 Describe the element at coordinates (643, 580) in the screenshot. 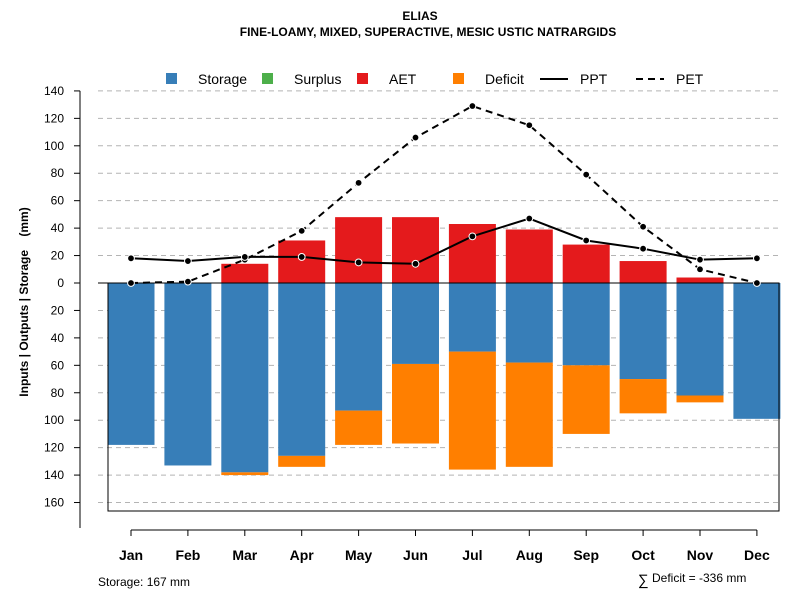

I see `sum-symbol: ∑` at that location.